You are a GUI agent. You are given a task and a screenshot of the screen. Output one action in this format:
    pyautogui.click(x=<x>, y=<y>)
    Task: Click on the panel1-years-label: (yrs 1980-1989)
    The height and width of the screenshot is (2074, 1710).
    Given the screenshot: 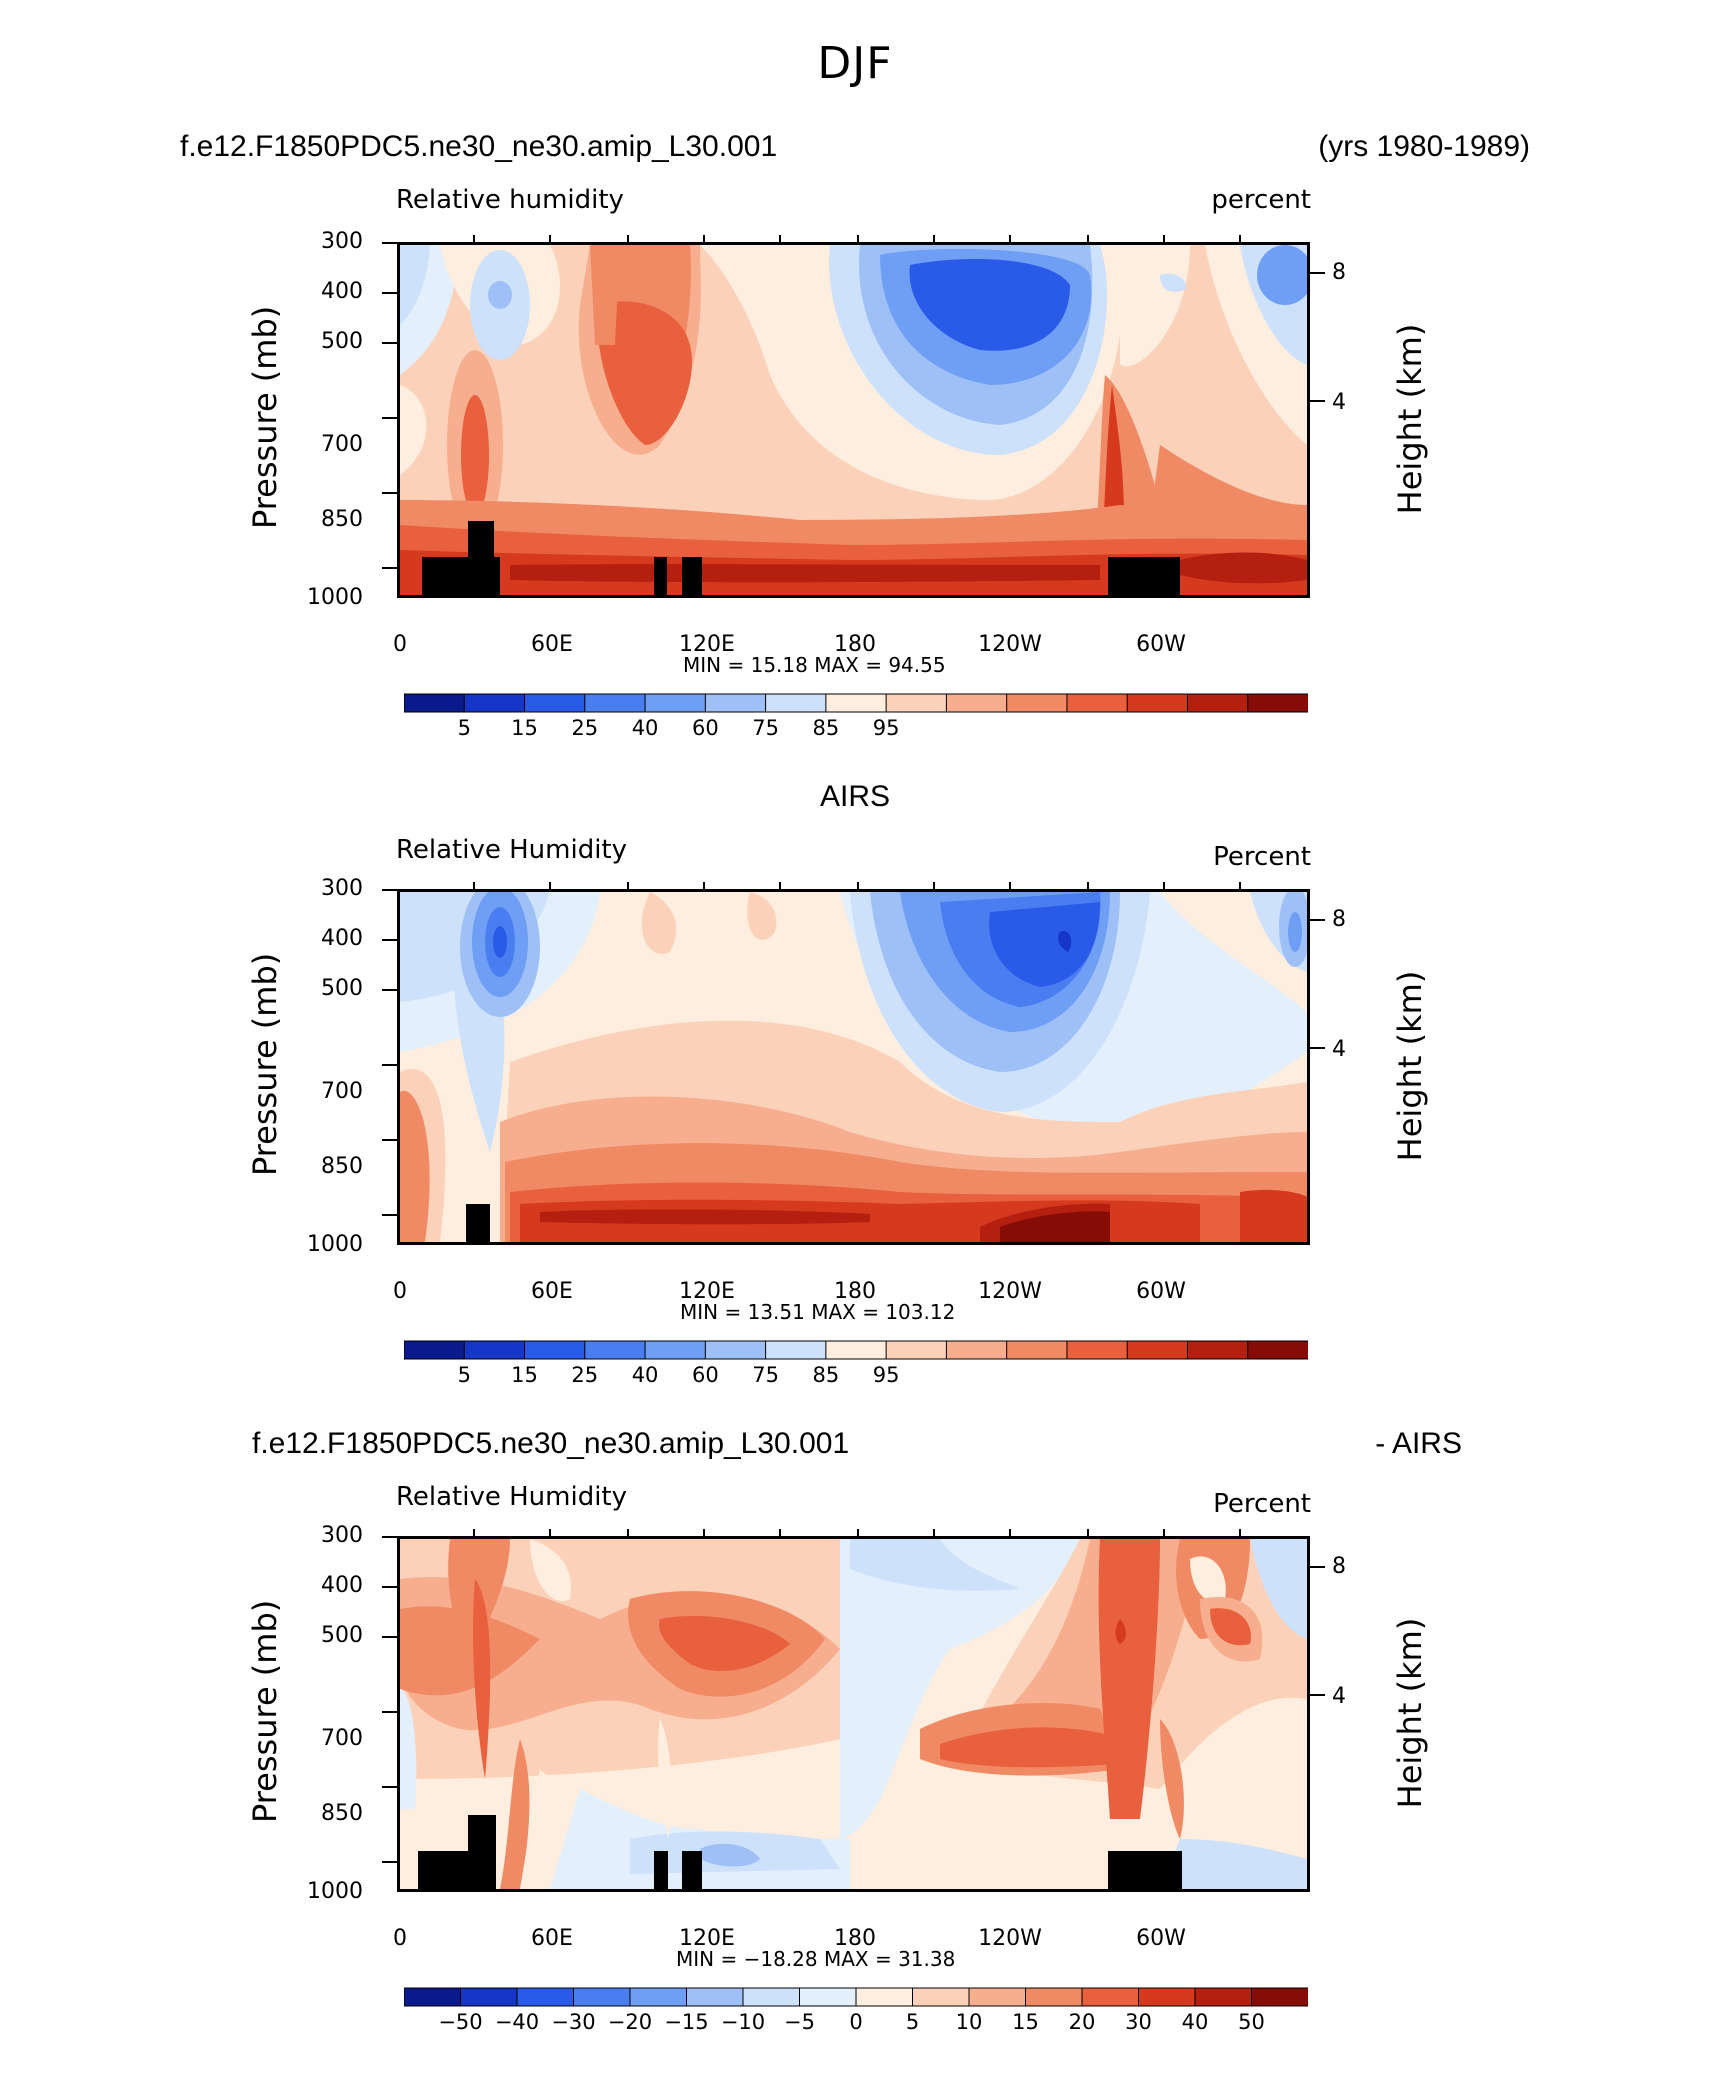 What is the action you would take?
    pyautogui.click(x=1424, y=146)
    